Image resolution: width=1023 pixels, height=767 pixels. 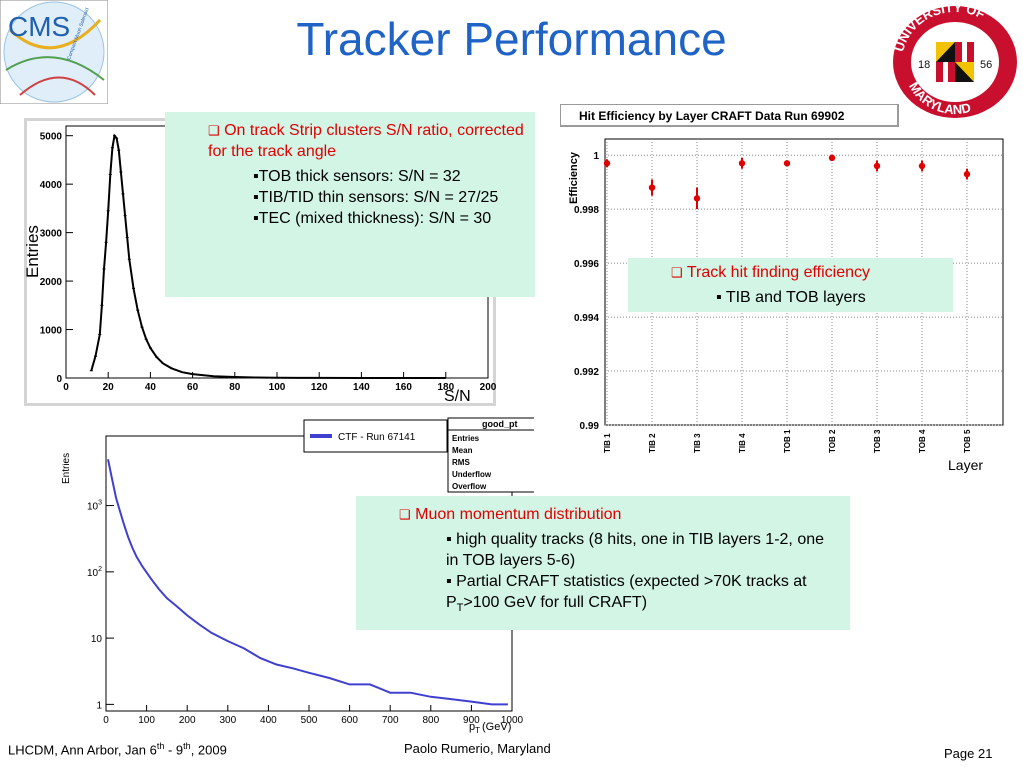 I want to click on sn-note-item: ▪TIB/TID thin sensors: S/N = 27/25, so click(x=376, y=197).